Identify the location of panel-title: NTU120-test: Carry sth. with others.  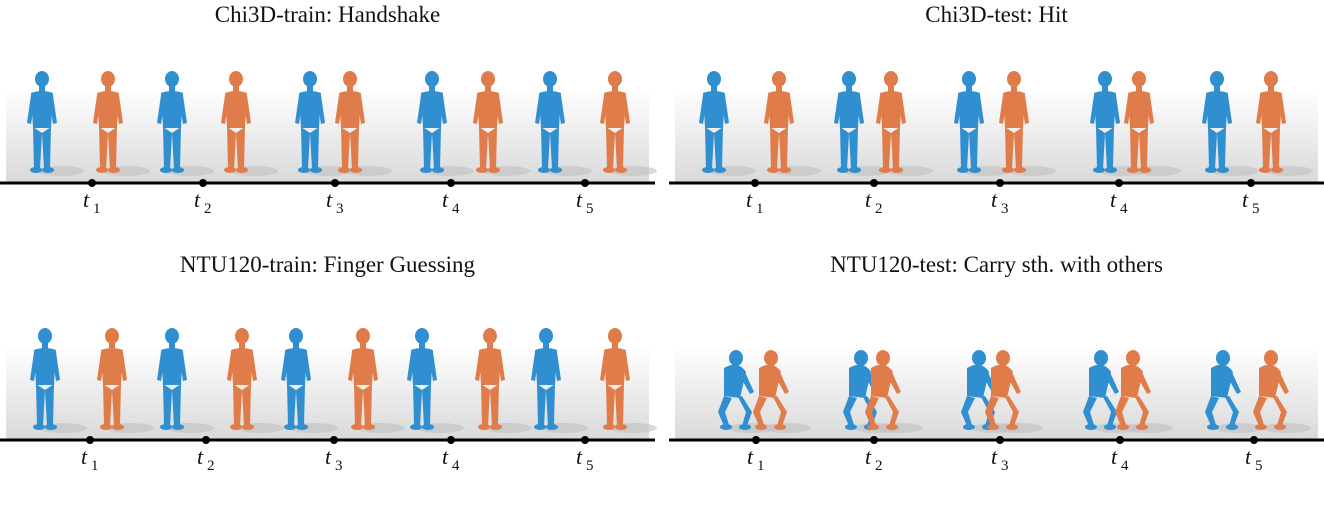
(996, 264).